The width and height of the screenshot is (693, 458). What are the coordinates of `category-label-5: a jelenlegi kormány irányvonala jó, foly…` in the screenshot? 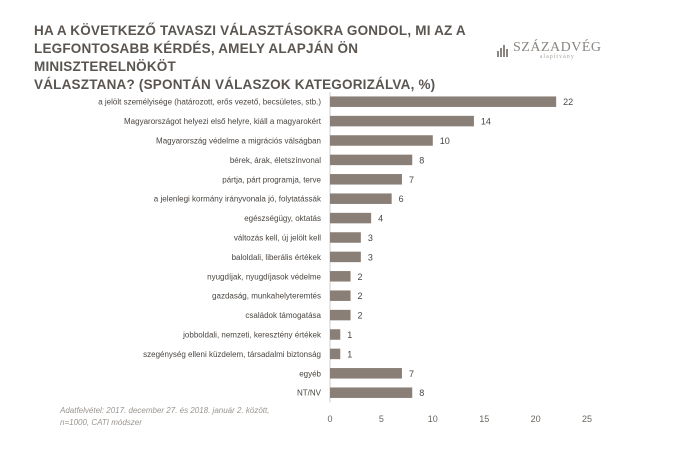 It's located at (238, 199).